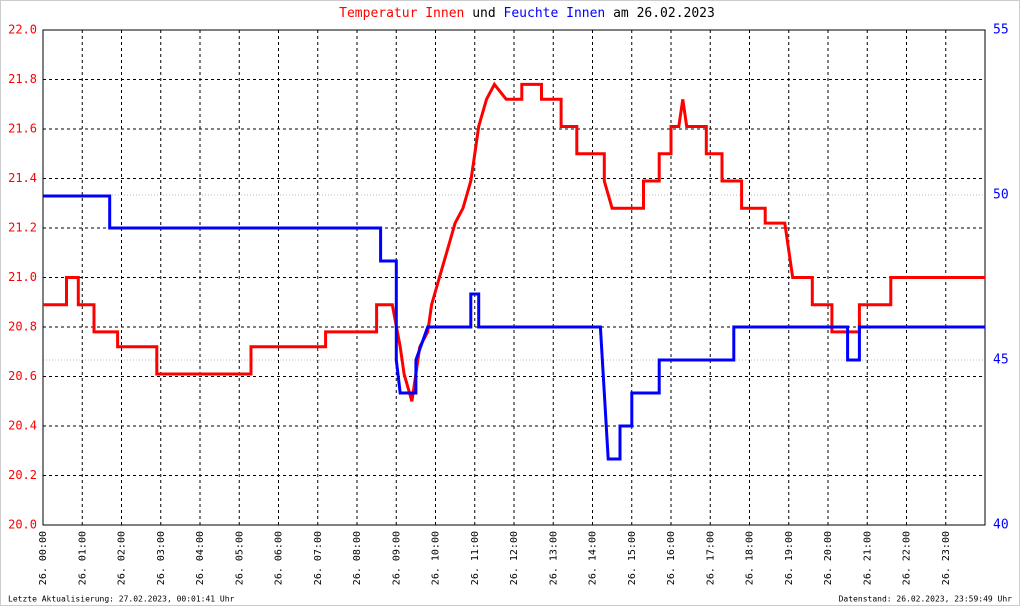 This screenshot has width=1020, height=606. What do you see at coordinates (161, 558) in the screenshot?
I see `x-tick-label: 26. 03:00` at bounding box center [161, 558].